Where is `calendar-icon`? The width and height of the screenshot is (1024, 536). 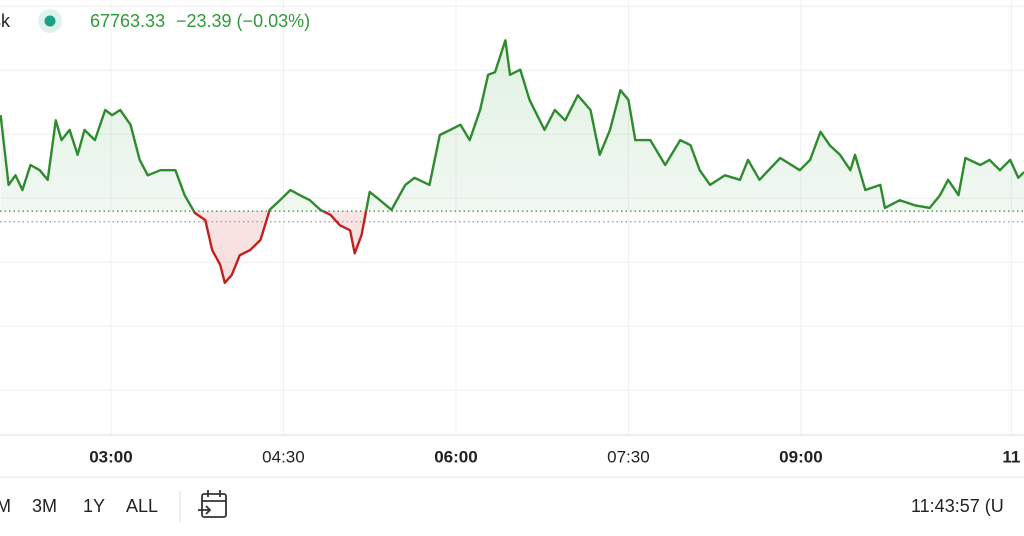 calendar-icon is located at coordinates (212, 504).